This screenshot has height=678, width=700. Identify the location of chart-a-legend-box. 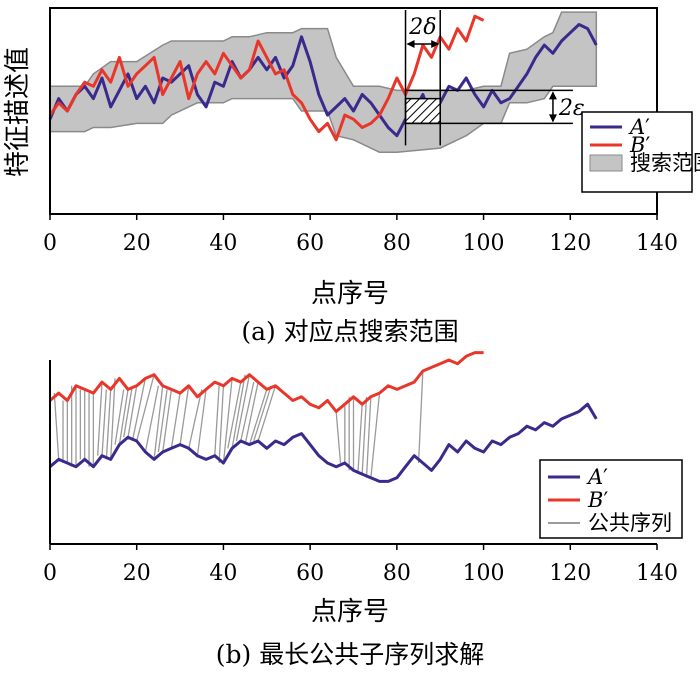
(637, 152).